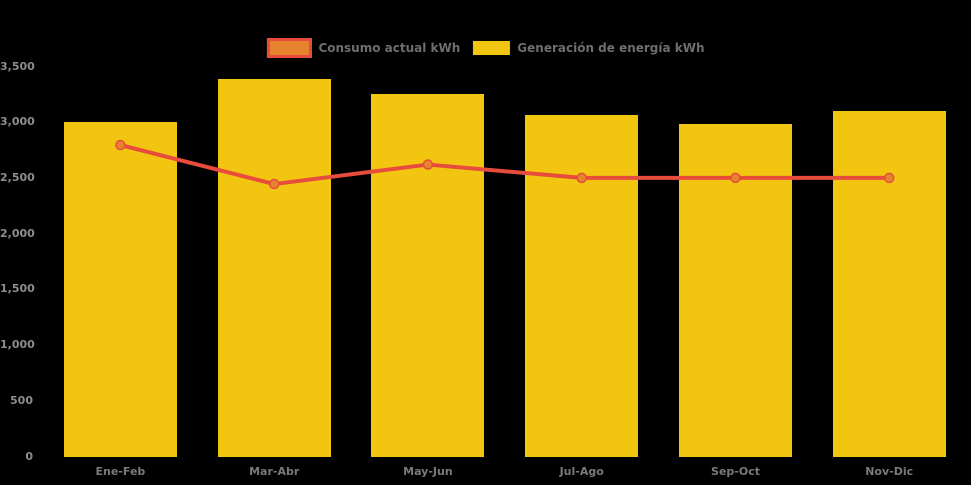 The width and height of the screenshot is (971, 485). Describe the element at coordinates (289, 48) in the screenshot. I see `consumo-swatch-icon` at that location.